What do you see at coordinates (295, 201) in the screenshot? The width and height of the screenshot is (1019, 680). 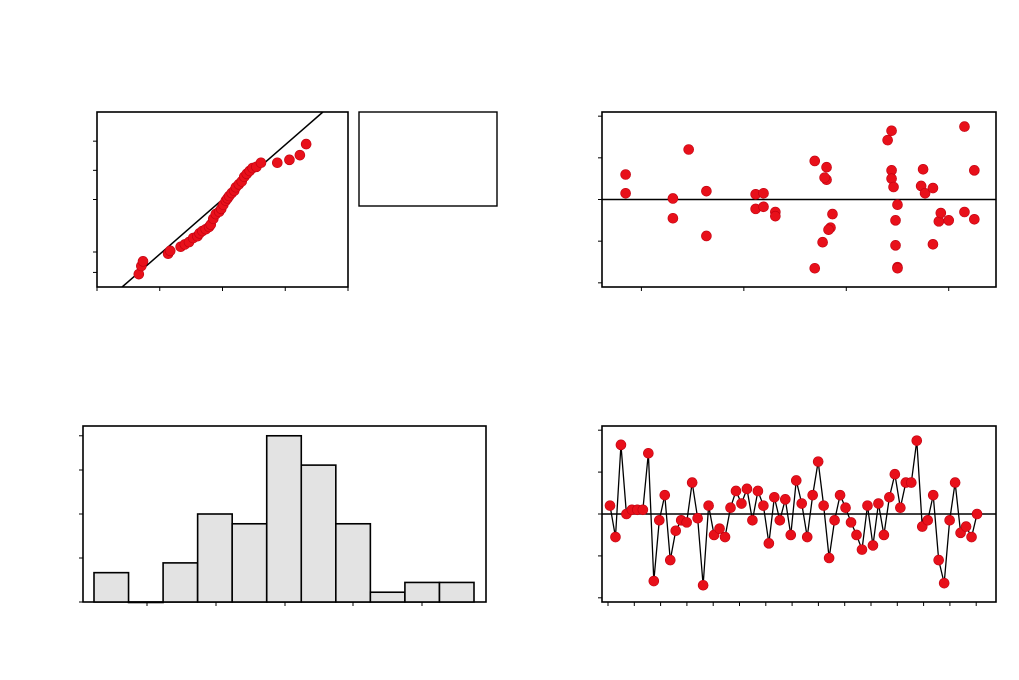 I see `normal-probability-plot-panel` at bounding box center [295, 201].